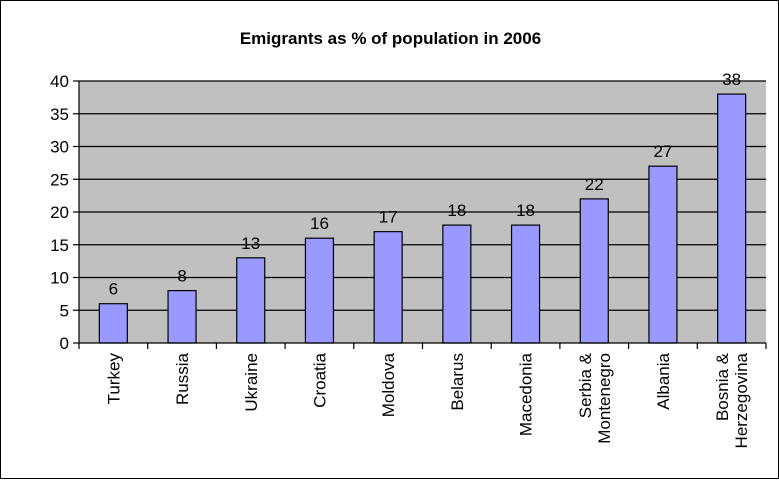  I want to click on y-tick-labels: 0 5 10 15 20 25 30 35 40, so click(59, 212).